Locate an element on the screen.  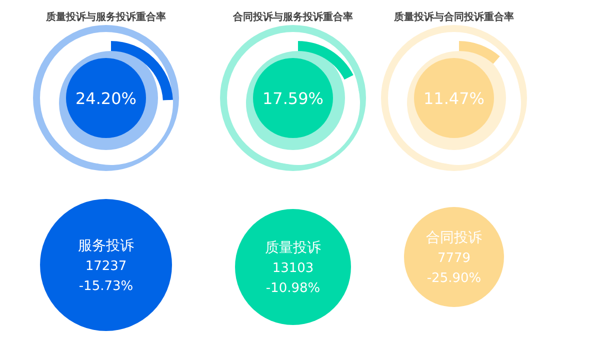
text: -10.98% is located at coordinates (293, 288).